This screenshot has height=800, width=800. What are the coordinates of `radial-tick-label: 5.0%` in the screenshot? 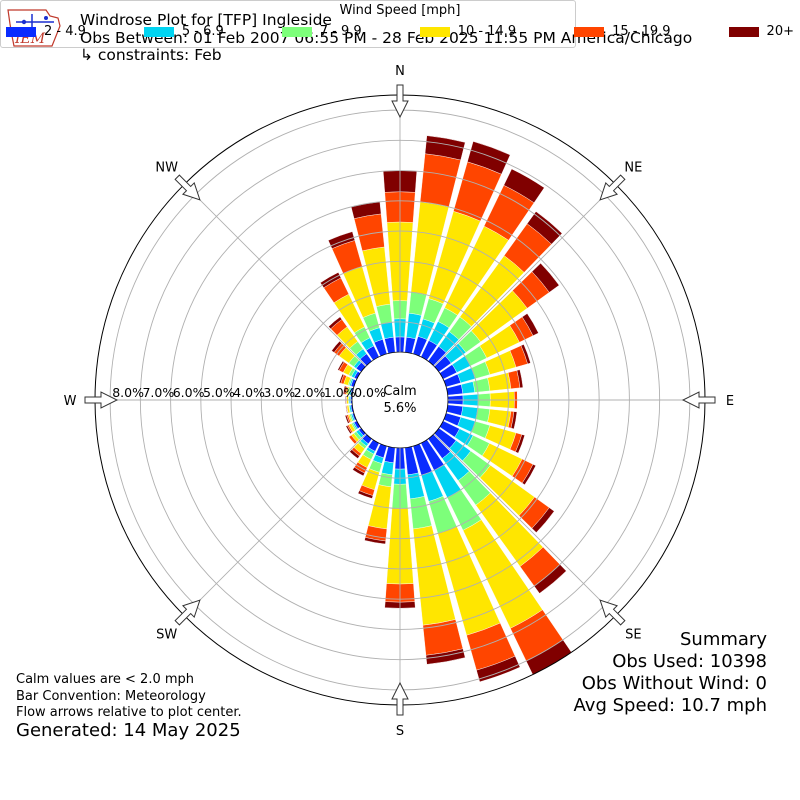 It's located at (219, 392).